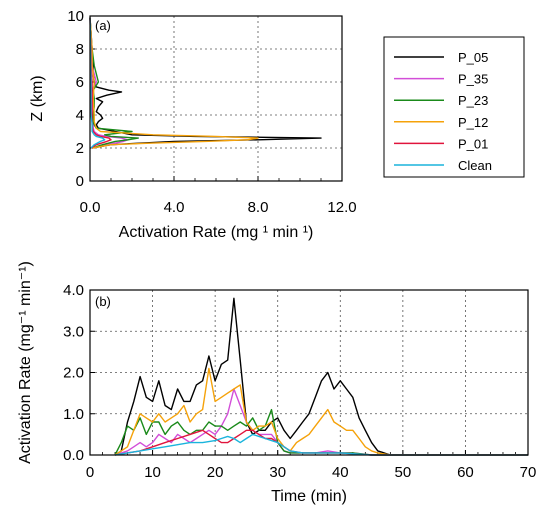 The width and height of the screenshot is (550, 531). I want to click on panel-a-ytick-label: 6, so click(80, 82).